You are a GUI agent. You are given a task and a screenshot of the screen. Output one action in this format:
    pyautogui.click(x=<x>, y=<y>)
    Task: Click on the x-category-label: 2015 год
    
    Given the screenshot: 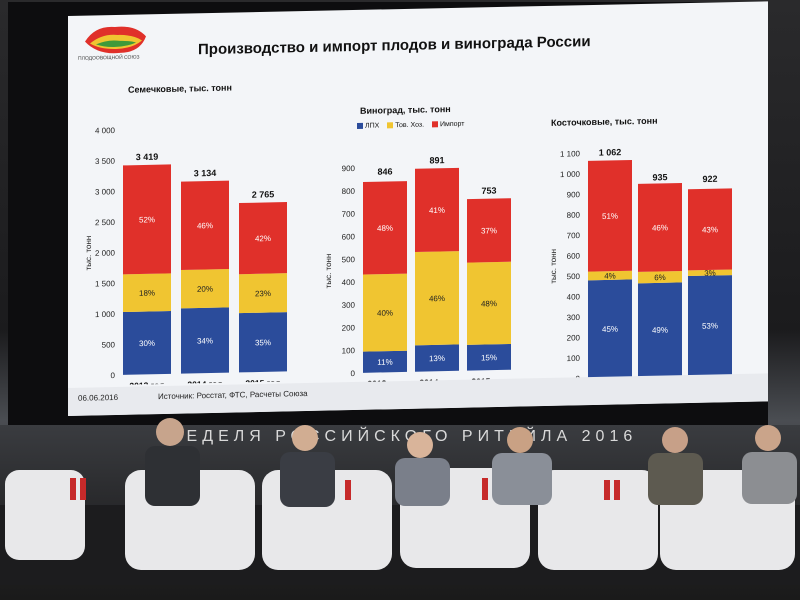 What is the action you would take?
    pyautogui.click(x=263, y=382)
    